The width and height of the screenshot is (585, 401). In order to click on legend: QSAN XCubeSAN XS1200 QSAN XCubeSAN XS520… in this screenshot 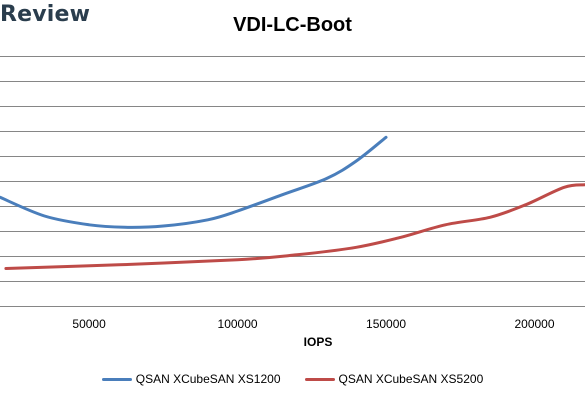, I will do `click(292, 379)`.